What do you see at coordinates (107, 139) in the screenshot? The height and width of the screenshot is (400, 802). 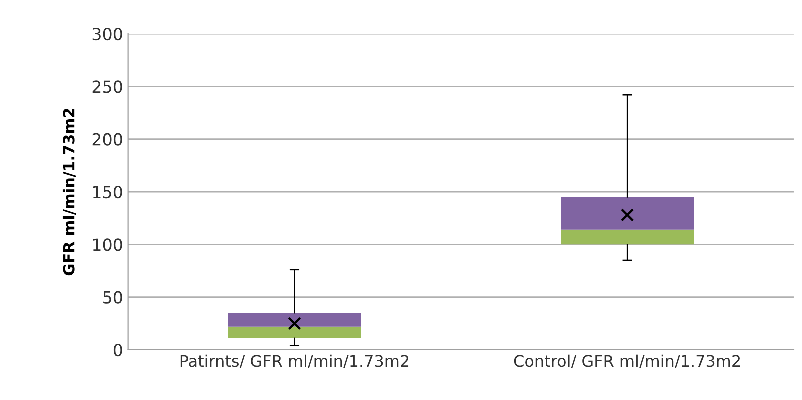 I see `y-tick-label: 200` at bounding box center [107, 139].